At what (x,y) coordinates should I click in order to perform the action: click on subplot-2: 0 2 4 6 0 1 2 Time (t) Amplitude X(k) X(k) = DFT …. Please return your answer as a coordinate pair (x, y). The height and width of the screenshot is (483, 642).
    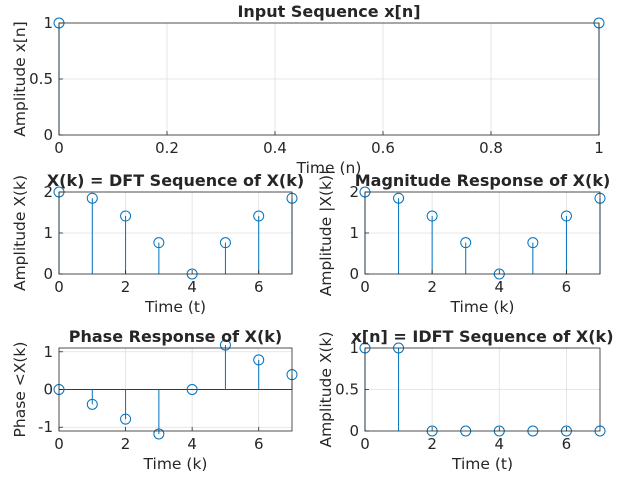
    Looking at the image, I should click on (157, 243).